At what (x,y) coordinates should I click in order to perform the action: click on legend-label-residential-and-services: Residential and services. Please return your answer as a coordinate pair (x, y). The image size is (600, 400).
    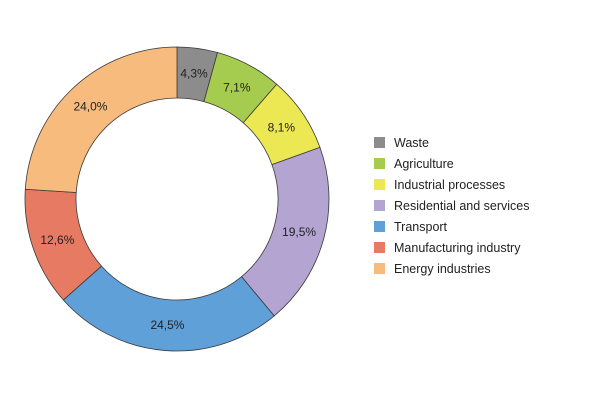
    Looking at the image, I should click on (462, 206).